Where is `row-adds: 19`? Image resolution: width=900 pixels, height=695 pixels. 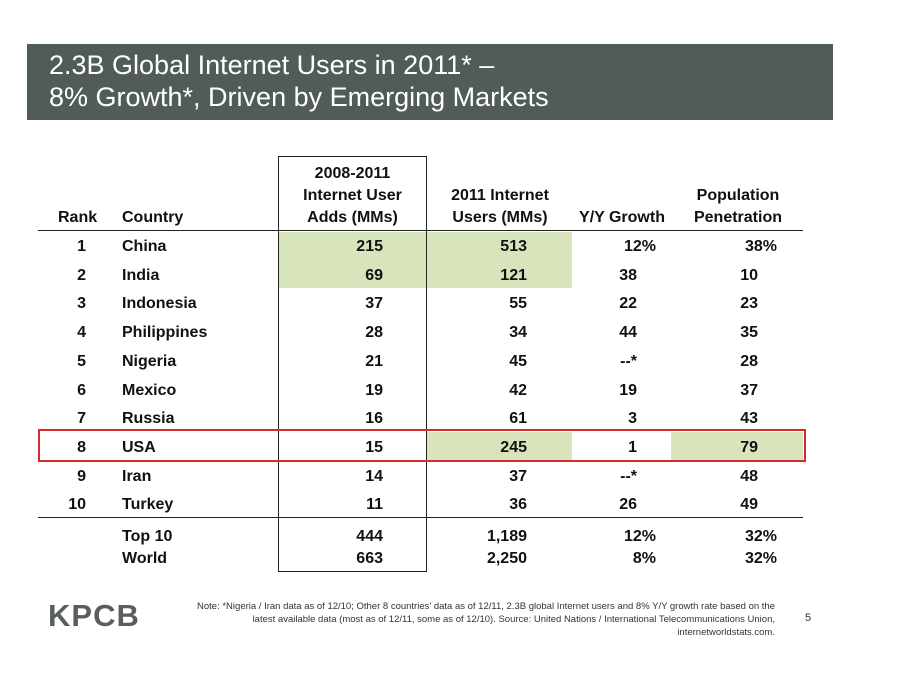
row-adds: 19 is located at coordinates (374, 390).